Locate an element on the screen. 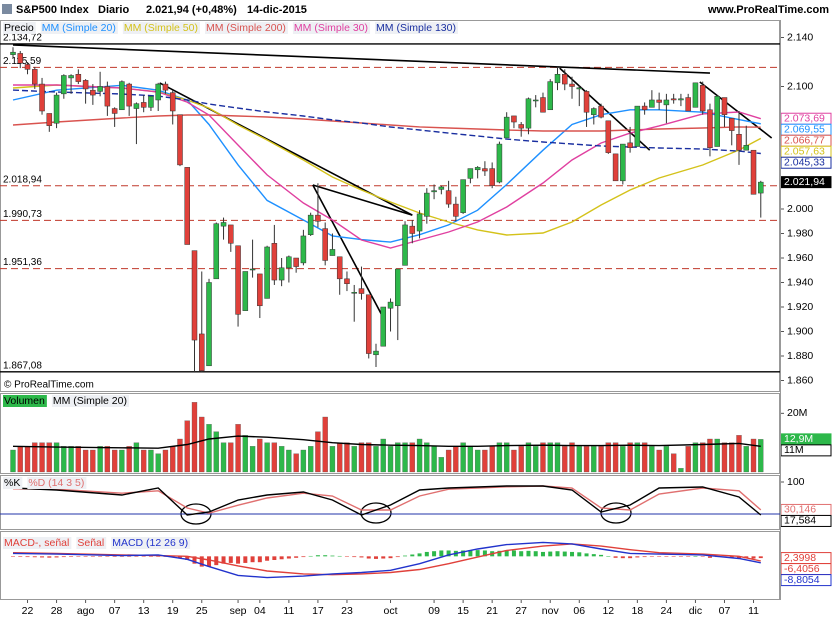  circle is located at coordinates (376, 513).